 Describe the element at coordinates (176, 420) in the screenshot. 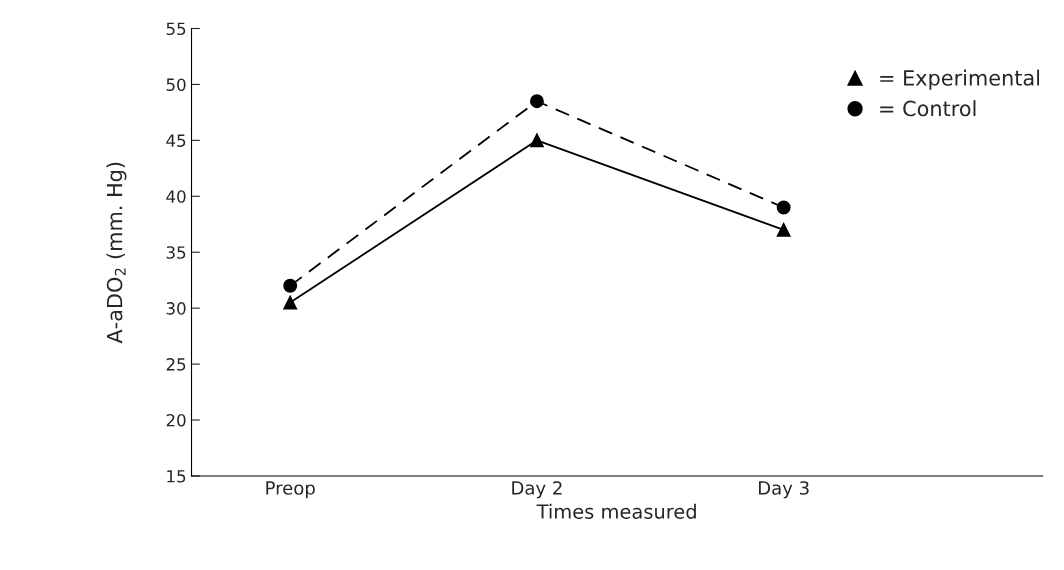

I see `y-tick-label: 20` at that location.